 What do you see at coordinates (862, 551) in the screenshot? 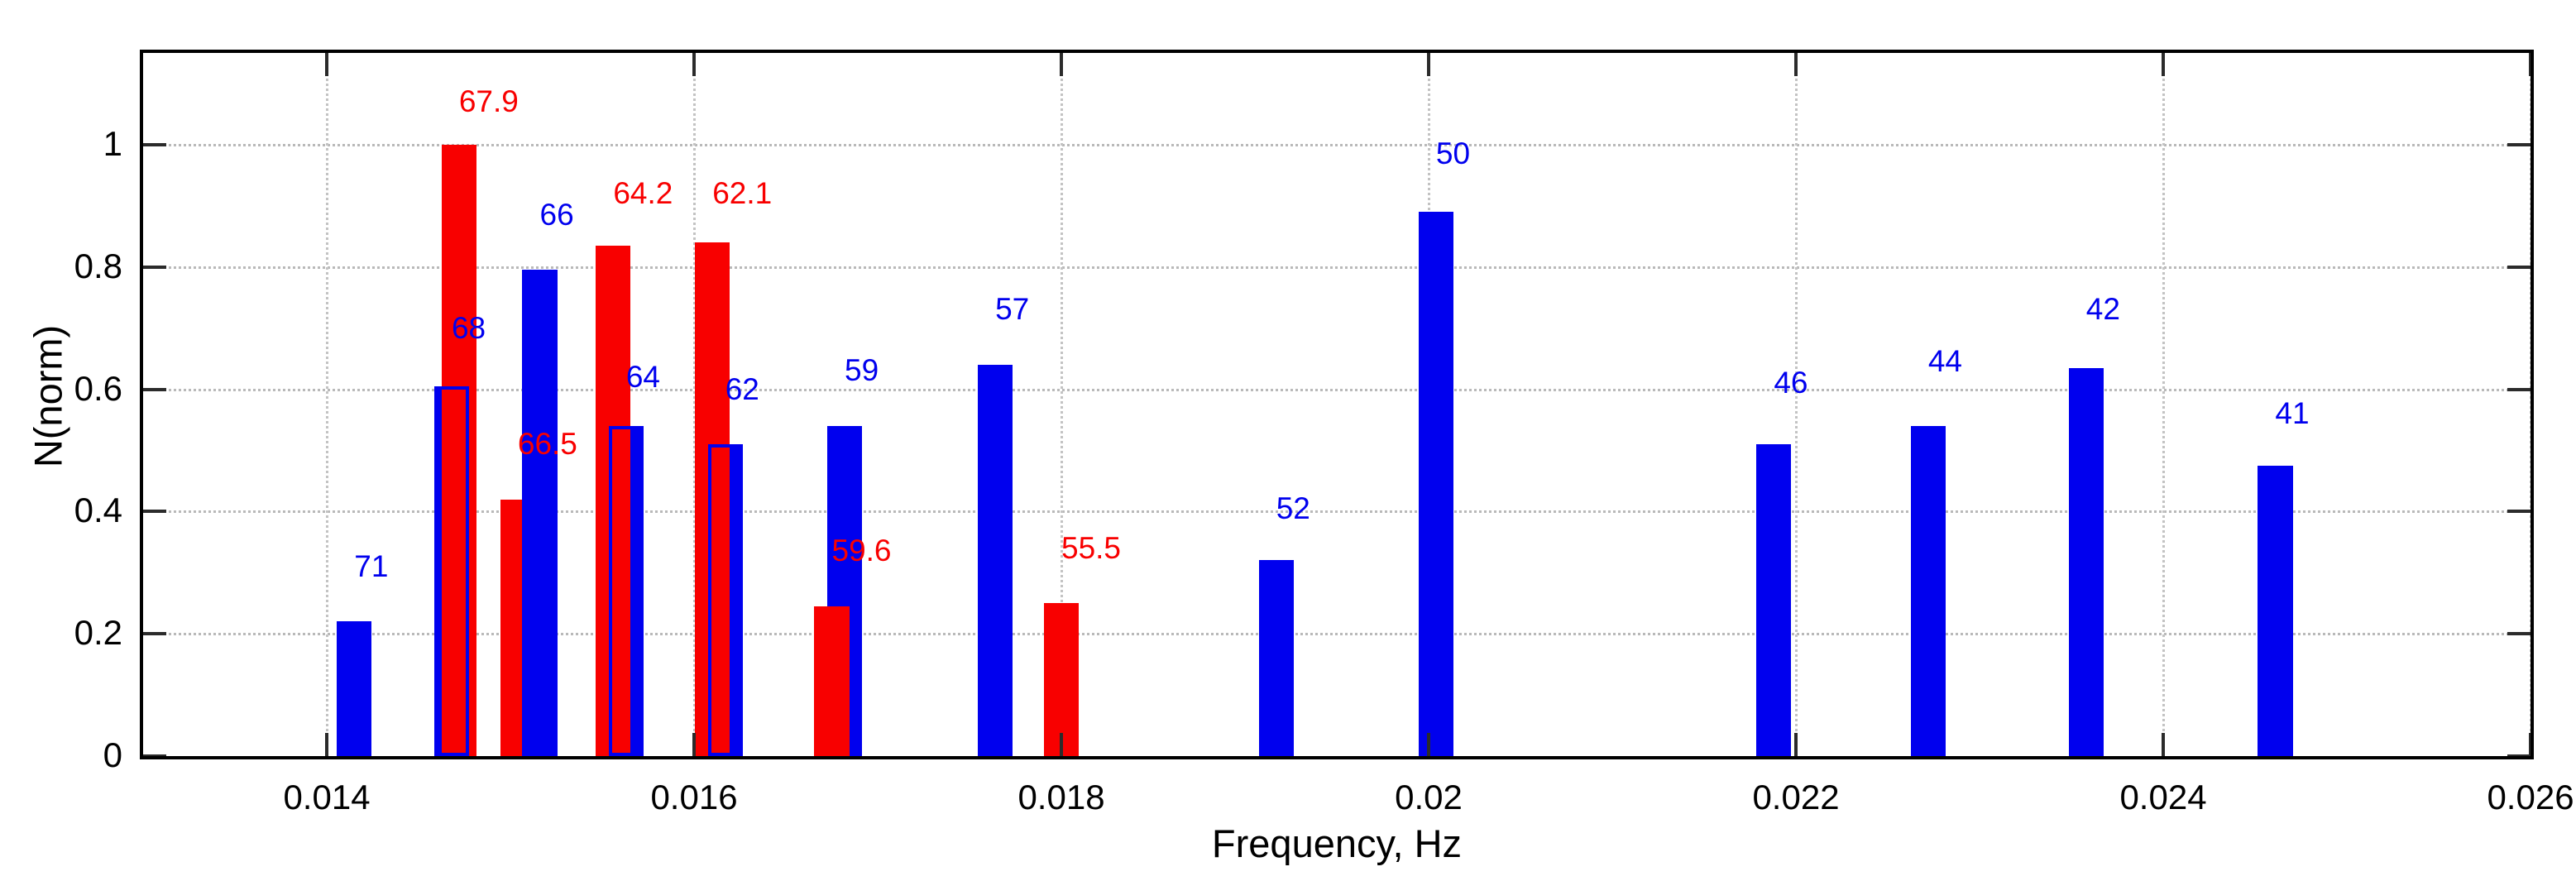
I see `bar-value-label: 59.6` at bounding box center [862, 551].